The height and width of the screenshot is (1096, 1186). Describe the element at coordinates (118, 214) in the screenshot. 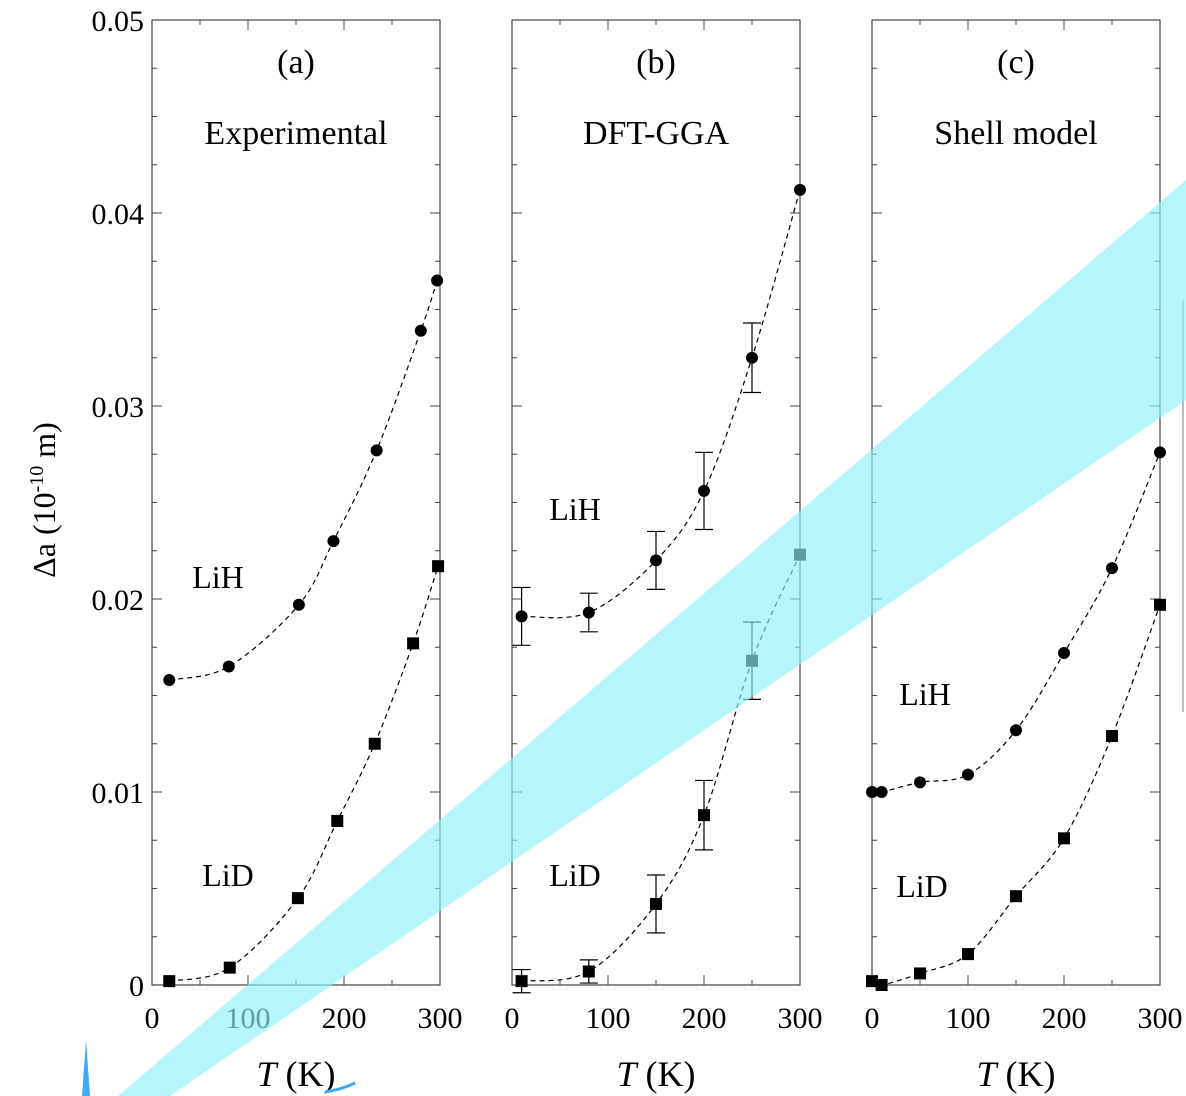

I see `y-tick-label: 0.04` at that location.